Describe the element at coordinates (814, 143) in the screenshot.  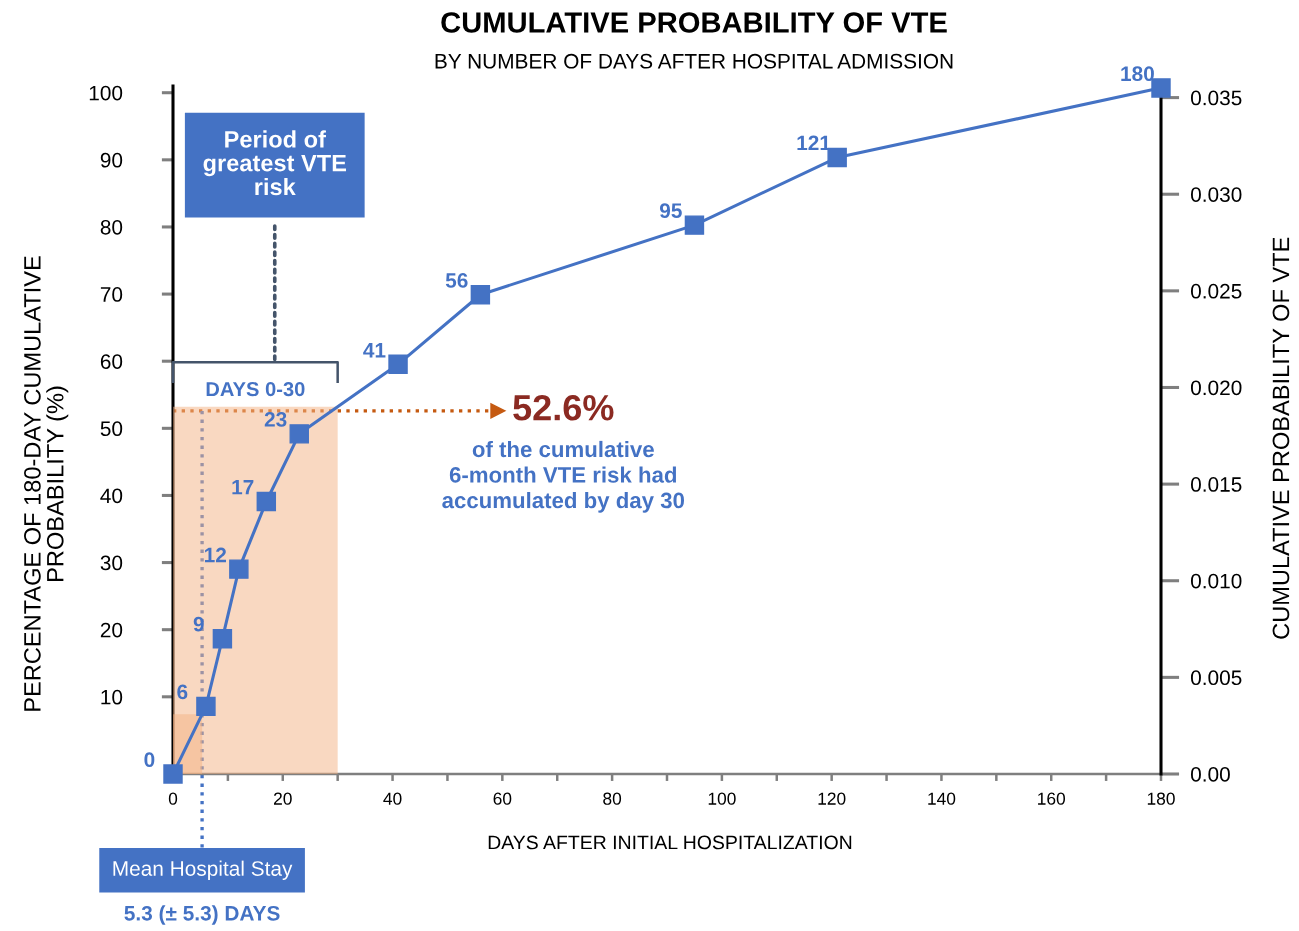
I see `annotation: 121` at that location.